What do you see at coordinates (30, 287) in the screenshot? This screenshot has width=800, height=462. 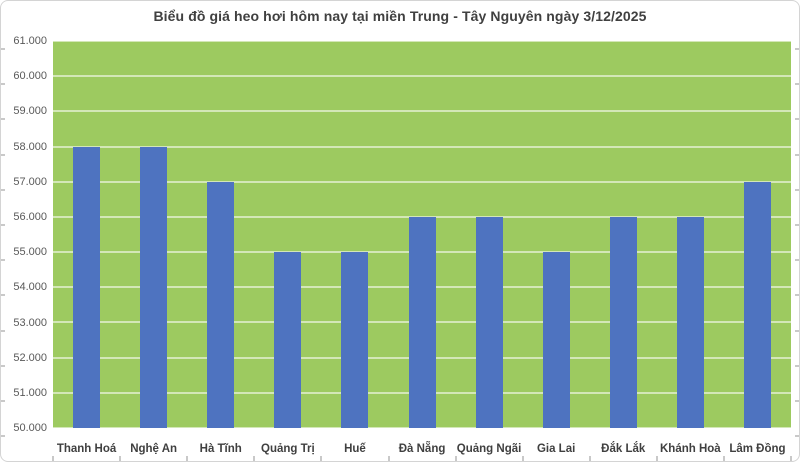 I see `y-tick-label: 54.000` at bounding box center [30, 287].